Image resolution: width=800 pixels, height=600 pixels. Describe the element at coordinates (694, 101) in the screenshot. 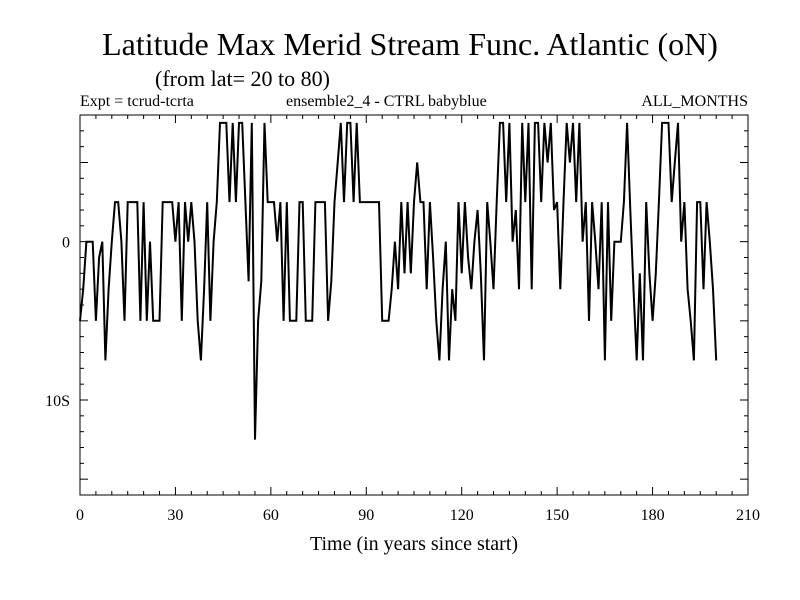

I see `months-label: ALL_MONTHS` at that location.